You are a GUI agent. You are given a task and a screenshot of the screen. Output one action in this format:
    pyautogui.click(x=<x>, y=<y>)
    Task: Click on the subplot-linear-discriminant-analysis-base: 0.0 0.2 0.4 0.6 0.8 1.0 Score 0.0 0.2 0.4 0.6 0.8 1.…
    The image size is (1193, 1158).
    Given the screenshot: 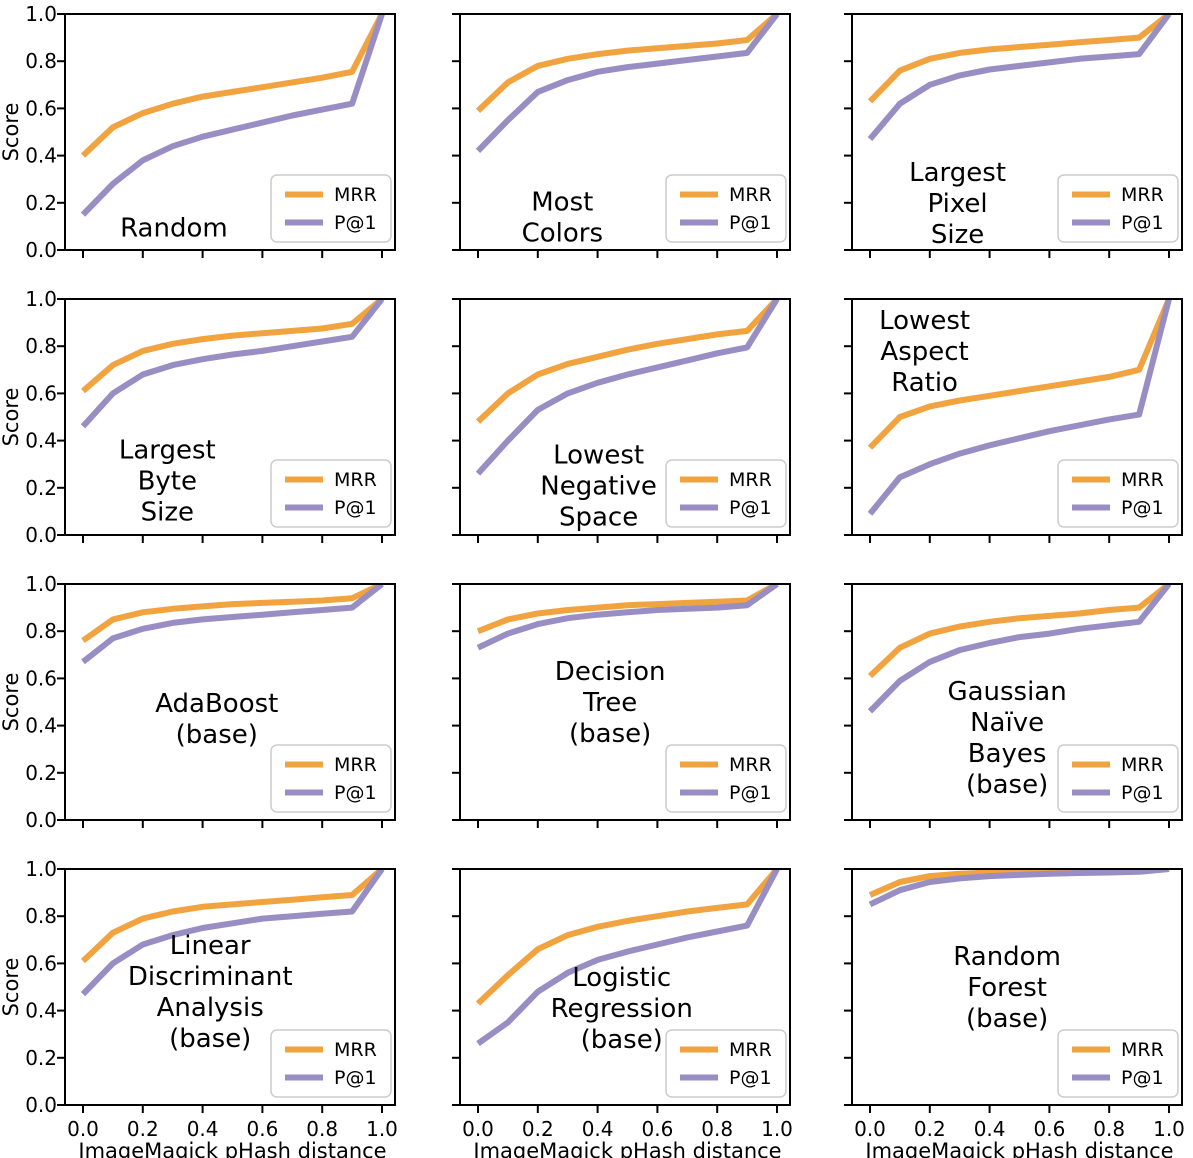 What is the action you would take?
    pyautogui.click(x=199, y=1007)
    